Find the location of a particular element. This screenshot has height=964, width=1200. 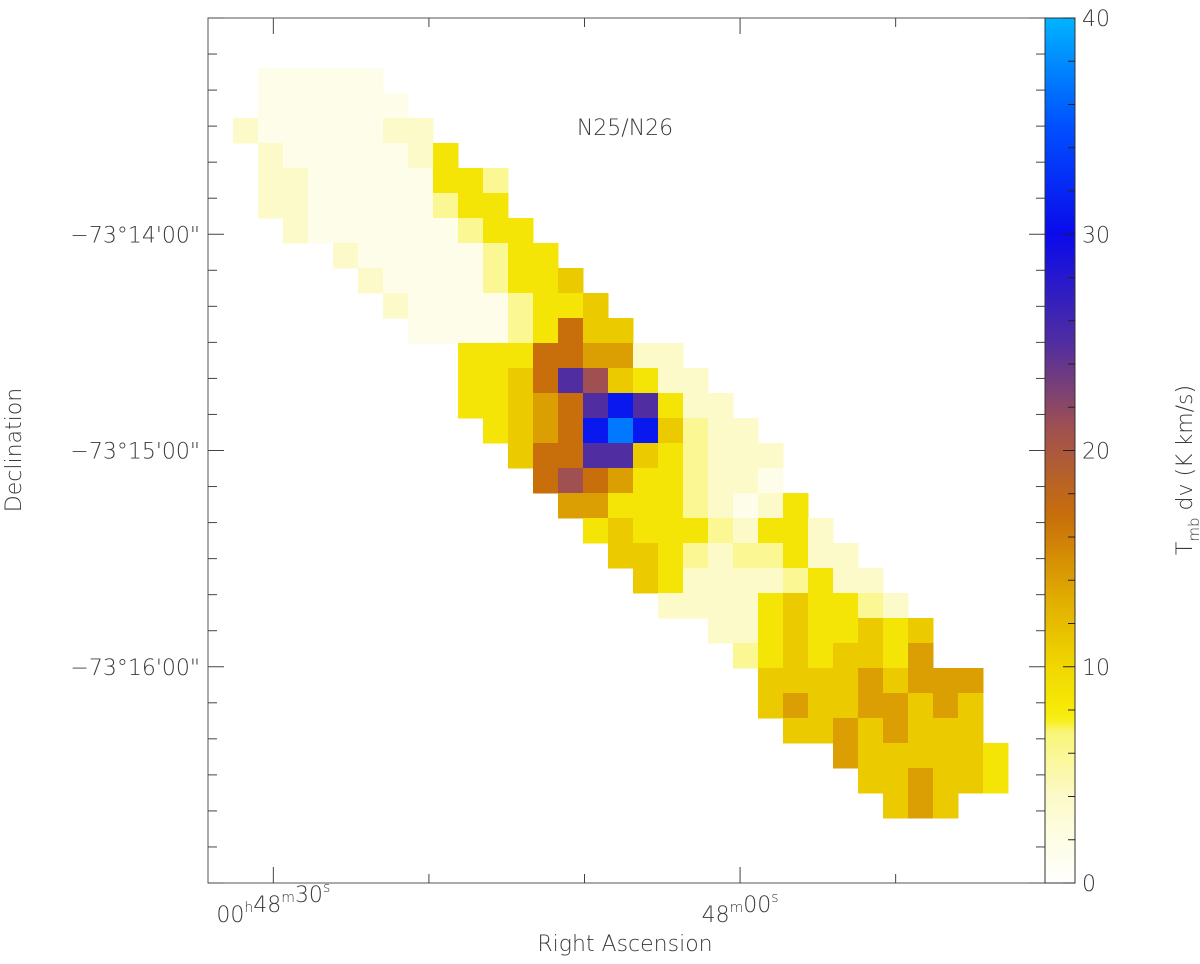

x-tick-label-part: 00 is located at coordinates (230, 915).